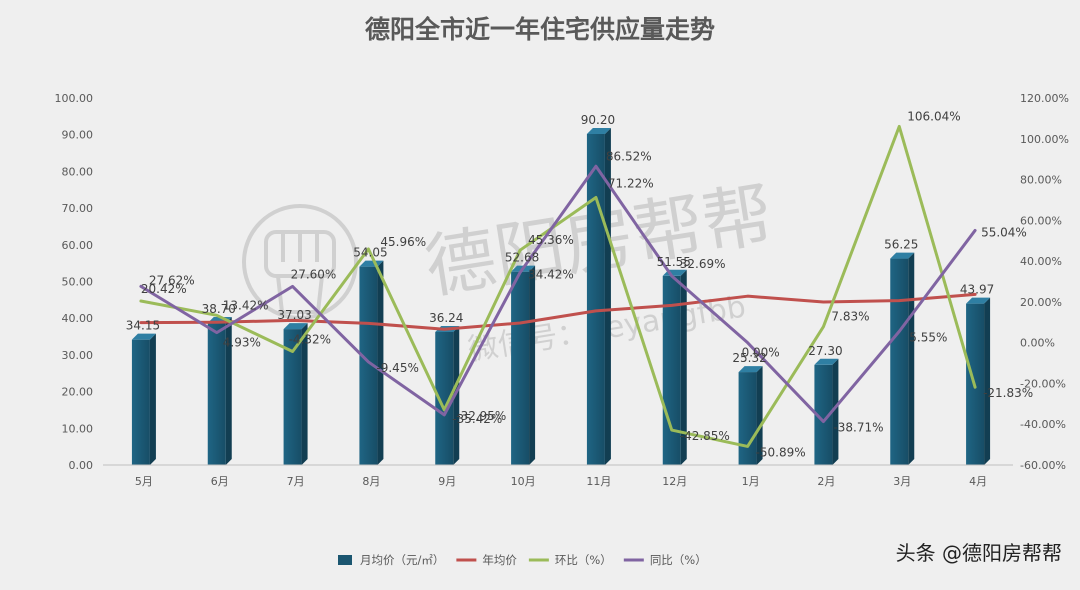 The width and height of the screenshot is (1080, 590). What do you see at coordinates (781, 452) in the screenshot?
I see `line-data-label: -50.89%` at bounding box center [781, 452].